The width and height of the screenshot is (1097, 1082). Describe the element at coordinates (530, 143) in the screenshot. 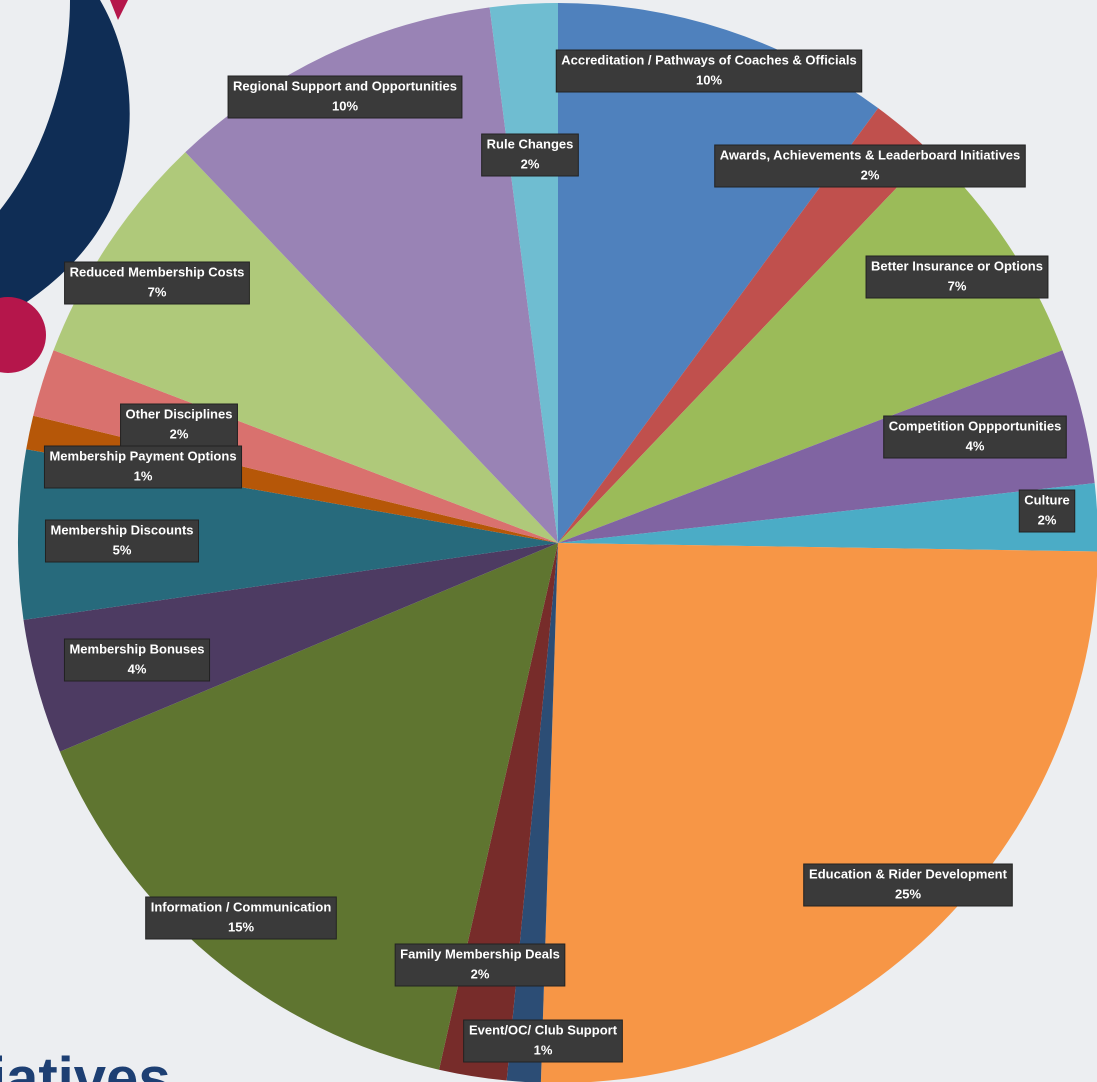

I see `label-name: Rule Changes` at that location.